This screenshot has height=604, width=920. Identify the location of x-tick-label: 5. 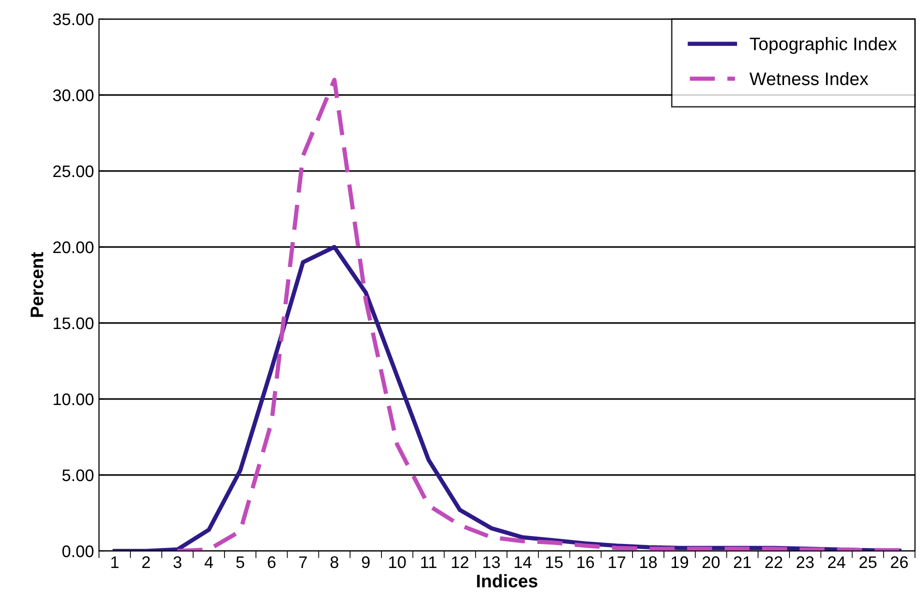
(240, 562).